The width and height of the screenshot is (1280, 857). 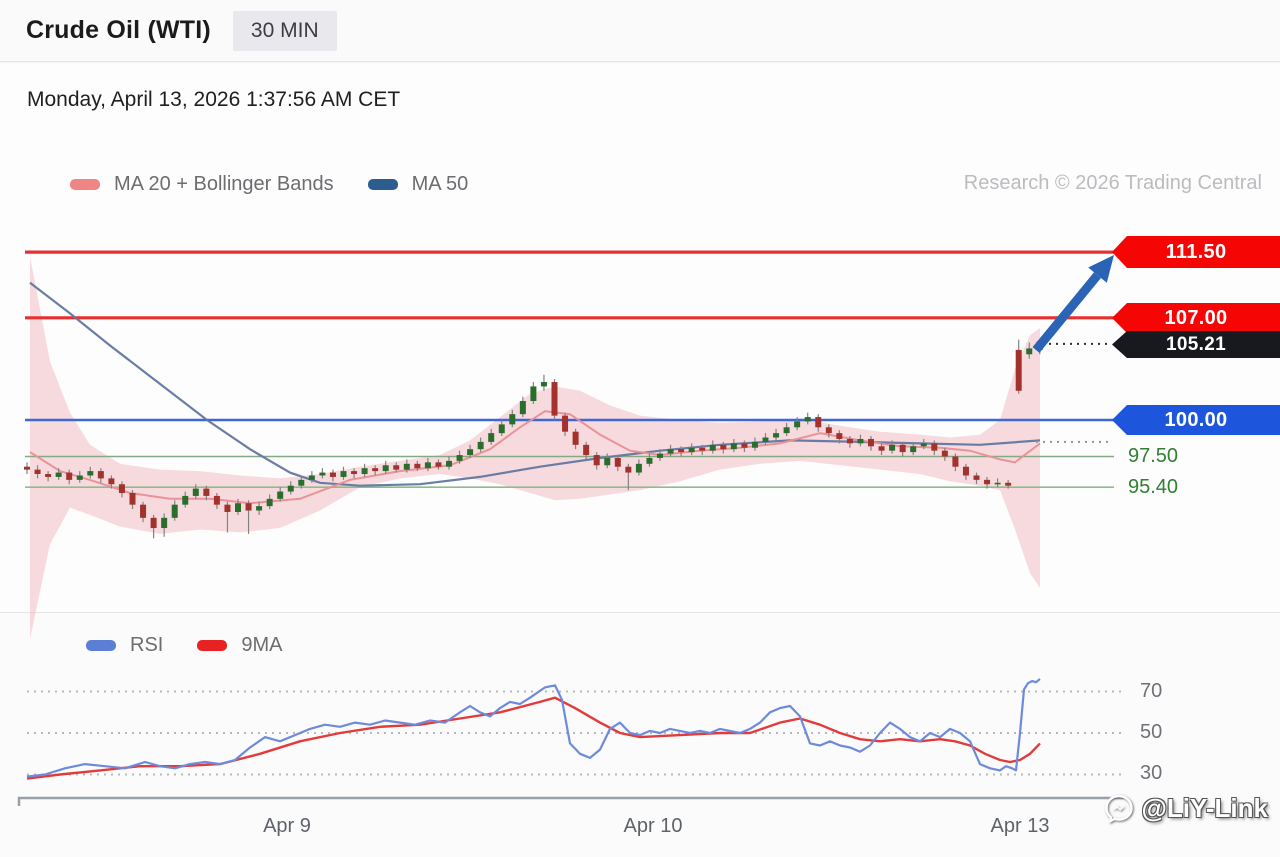 What do you see at coordinates (1204, 808) in the screenshot?
I see `watermark-handle: @LiY-Link` at bounding box center [1204, 808].